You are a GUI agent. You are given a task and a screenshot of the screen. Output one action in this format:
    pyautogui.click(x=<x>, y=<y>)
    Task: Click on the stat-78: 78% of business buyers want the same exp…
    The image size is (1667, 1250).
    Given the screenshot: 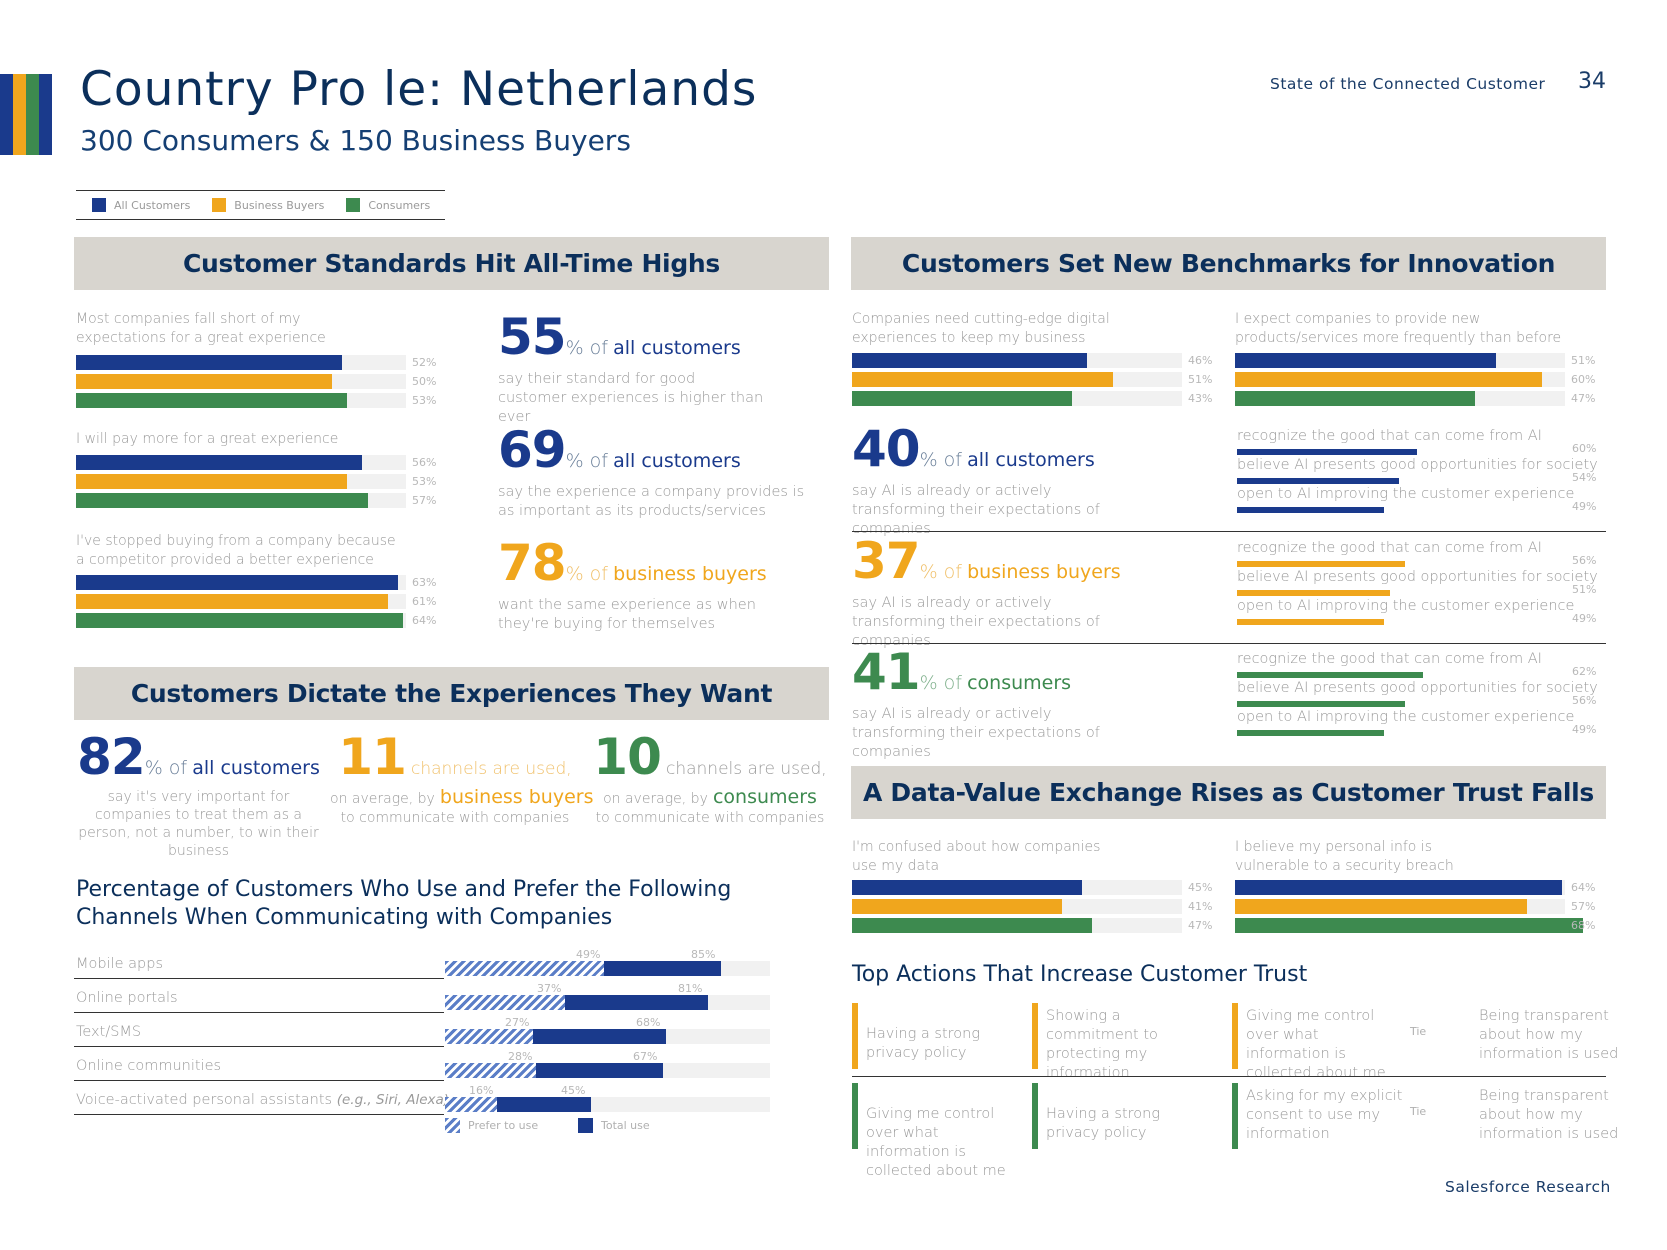 What is the action you would take?
    pyautogui.click(x=663, y=586)
    